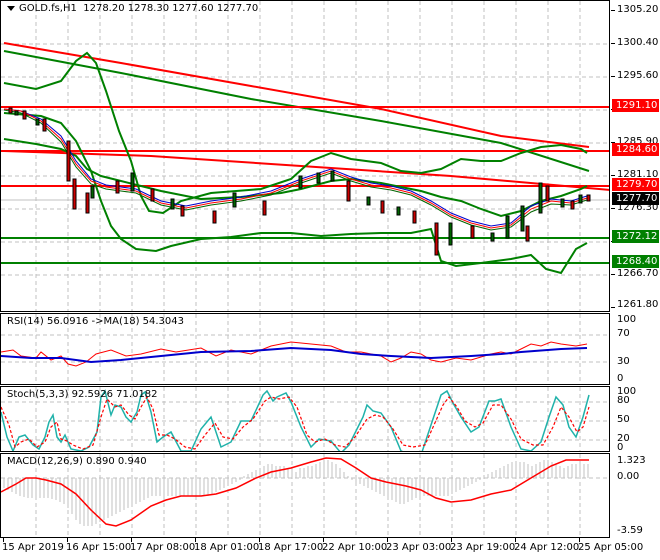 This screenshot has width=660, height=560. I want to click on time-tick: 23 Apr 19:00, so click(483, 547).